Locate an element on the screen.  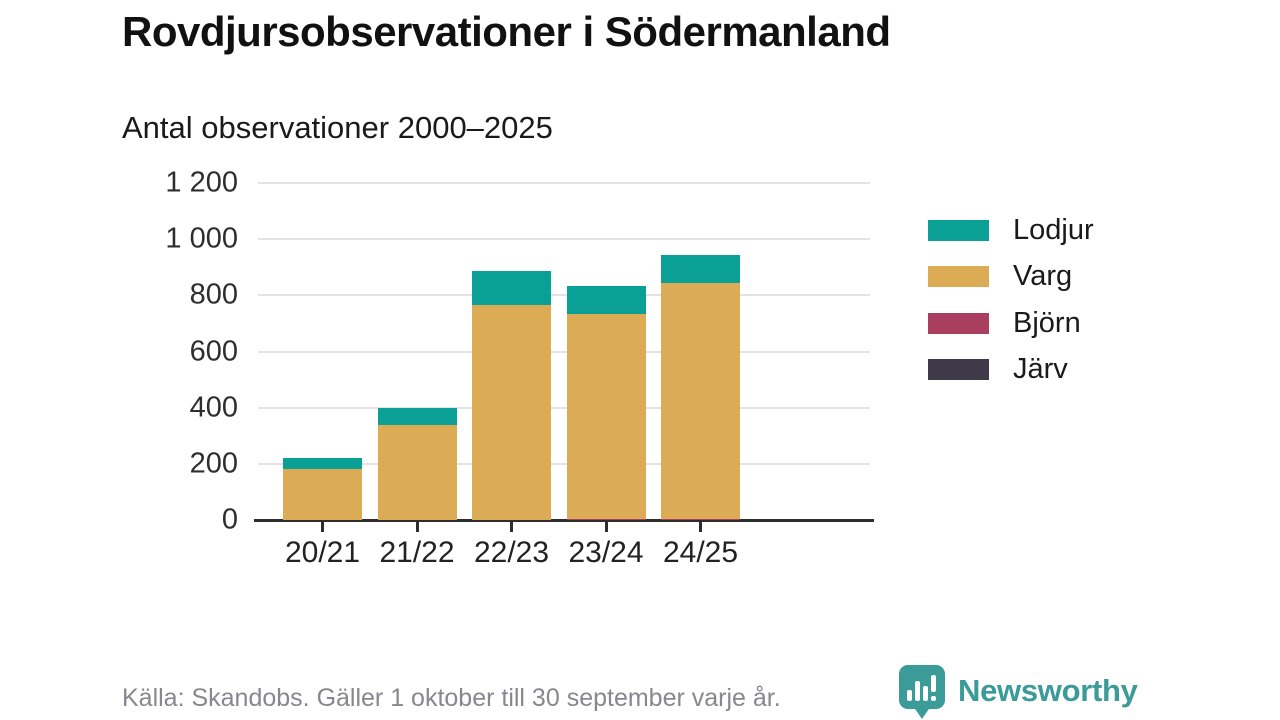
x-tick-label: 23/24 is located at coordinates (606, 552).